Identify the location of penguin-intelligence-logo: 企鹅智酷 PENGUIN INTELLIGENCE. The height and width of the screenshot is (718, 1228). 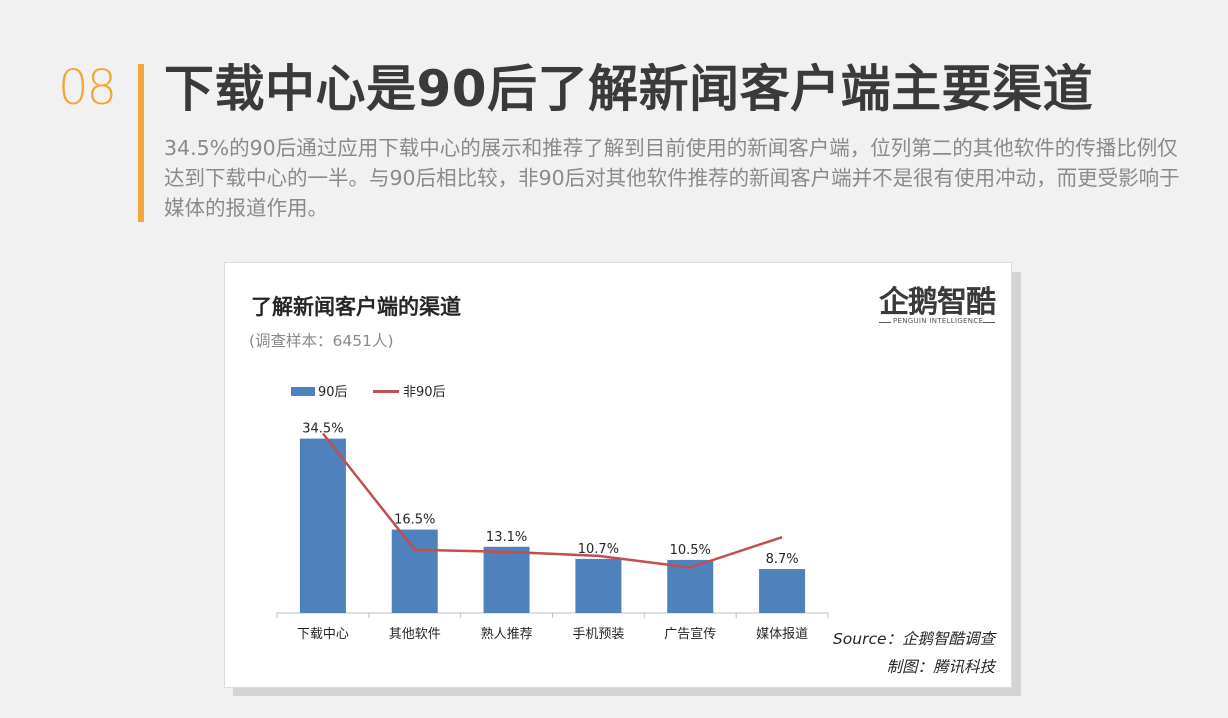
(938, 303).